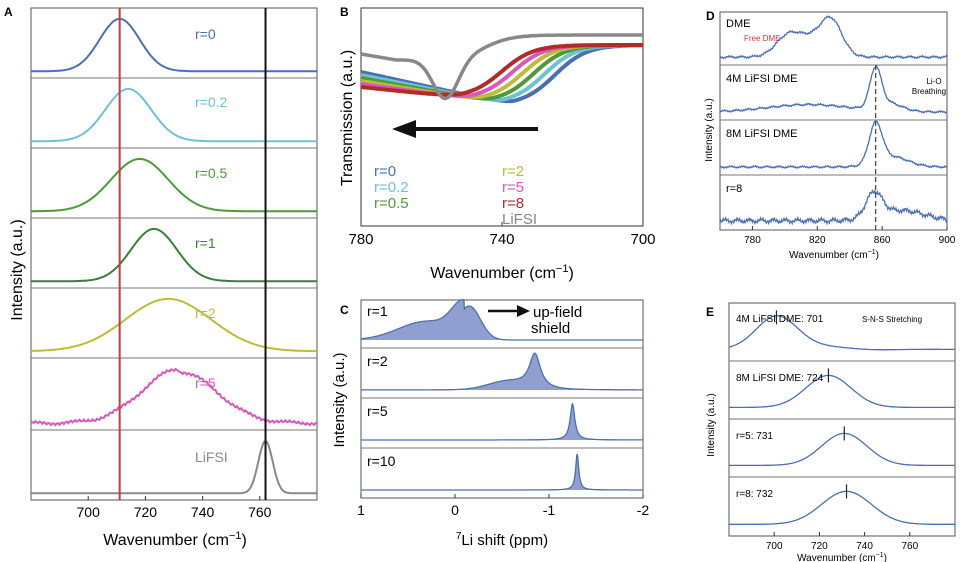  I want to click on panel-b-curves, so click(502, 68).